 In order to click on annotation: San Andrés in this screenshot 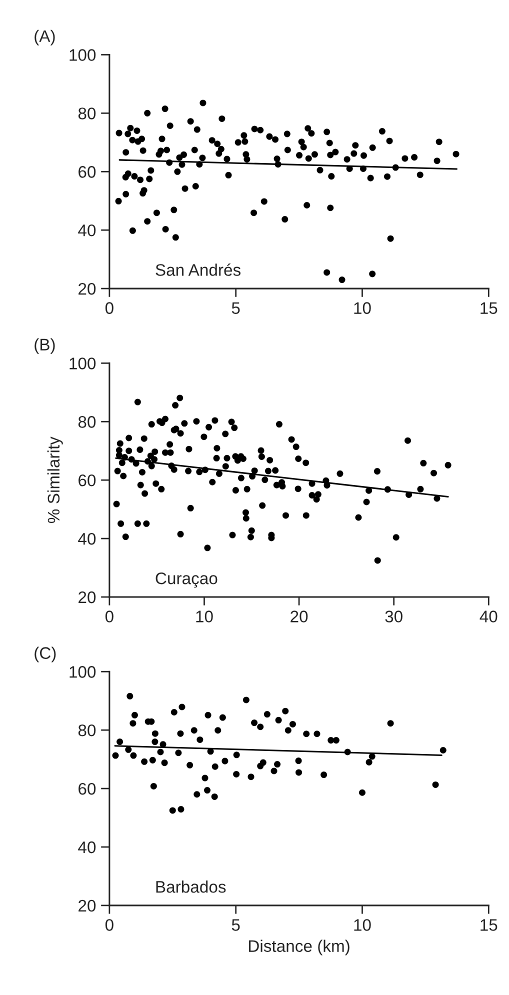, I will do `click(198, 269)`.